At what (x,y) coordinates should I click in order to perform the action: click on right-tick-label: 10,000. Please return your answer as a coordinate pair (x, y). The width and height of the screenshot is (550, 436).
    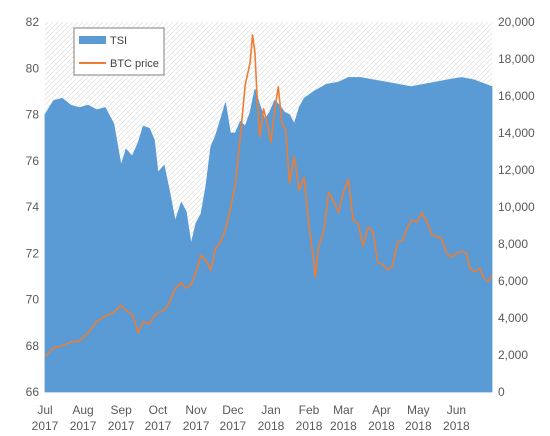
    Looking at the image, I should click on (516, 207).